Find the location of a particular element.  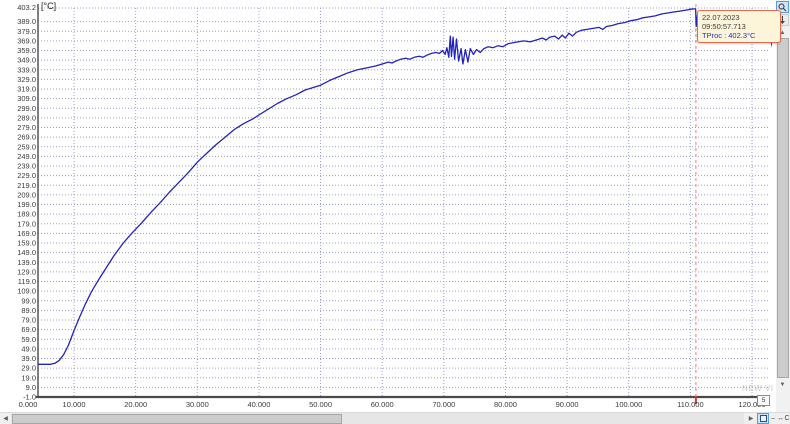

svg-text: 79.0 is located at coordinates (28, 320).